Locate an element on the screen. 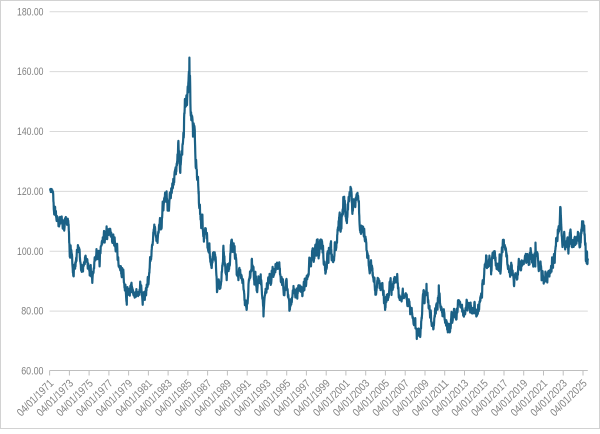  svg-text: 120.00 is located at coordinates (30, 192).